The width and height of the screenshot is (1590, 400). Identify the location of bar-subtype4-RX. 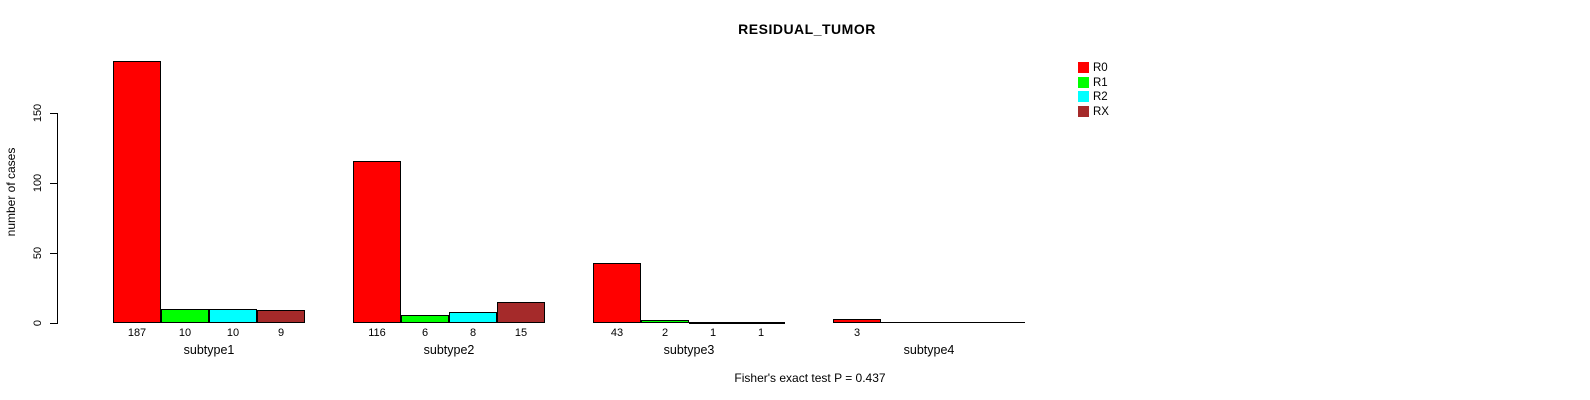
(1001, 322).